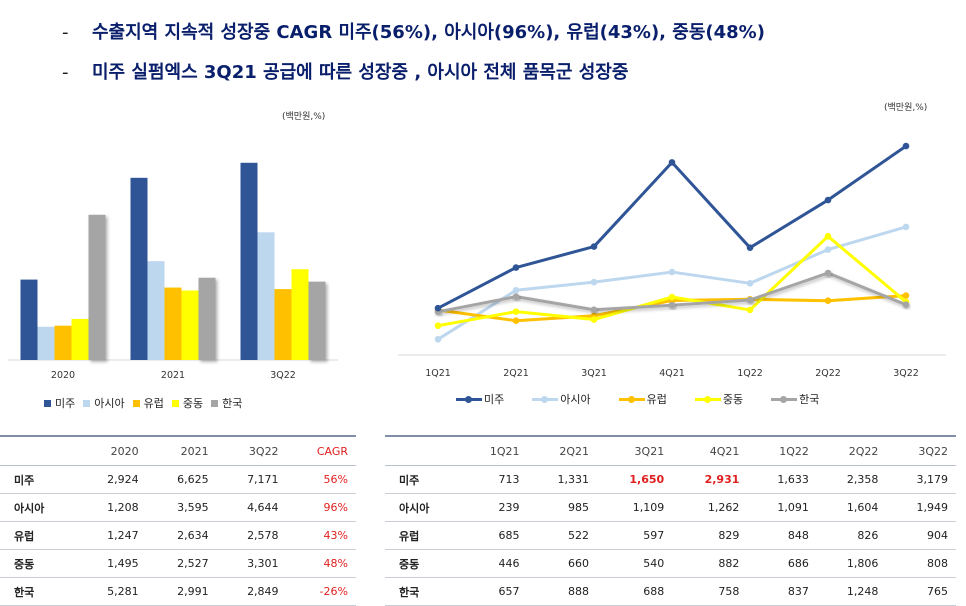  Describe the element at coordinates (181, 507) in the screenshot. I see `table-cell: 3,595` at that location.